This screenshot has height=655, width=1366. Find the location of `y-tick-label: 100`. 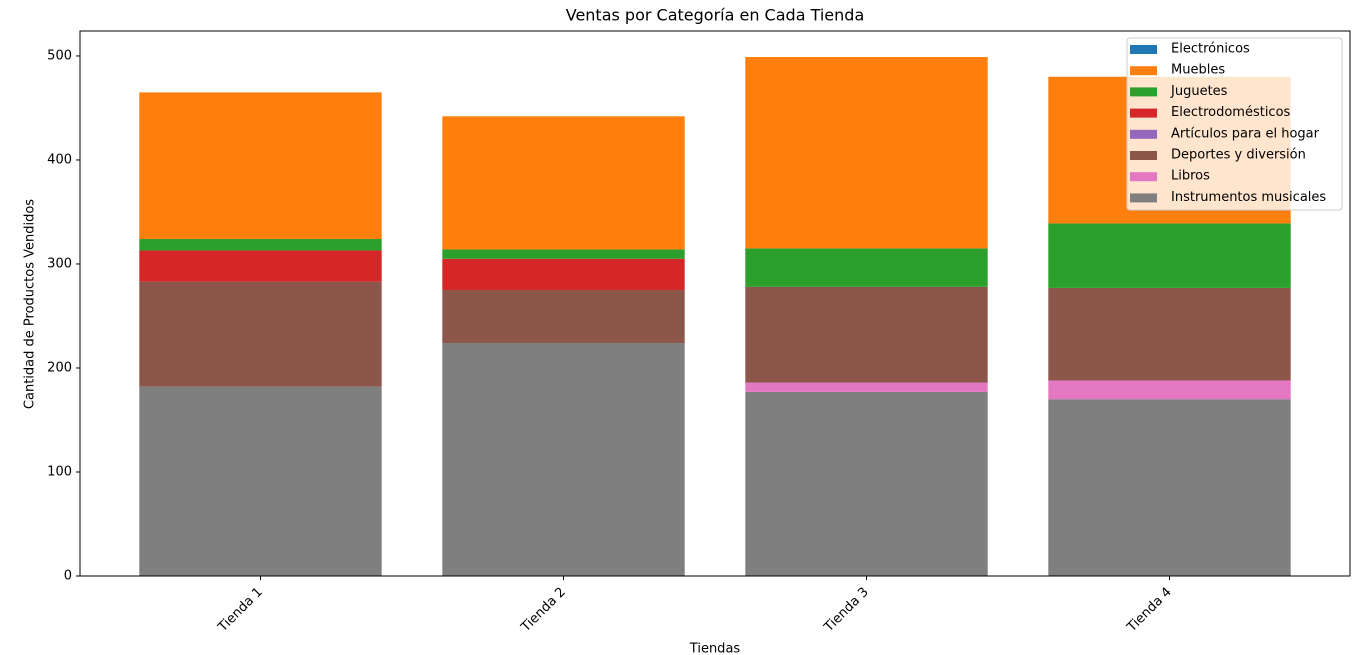

y-tick-label: 100 is located at coordinates (59, 471).